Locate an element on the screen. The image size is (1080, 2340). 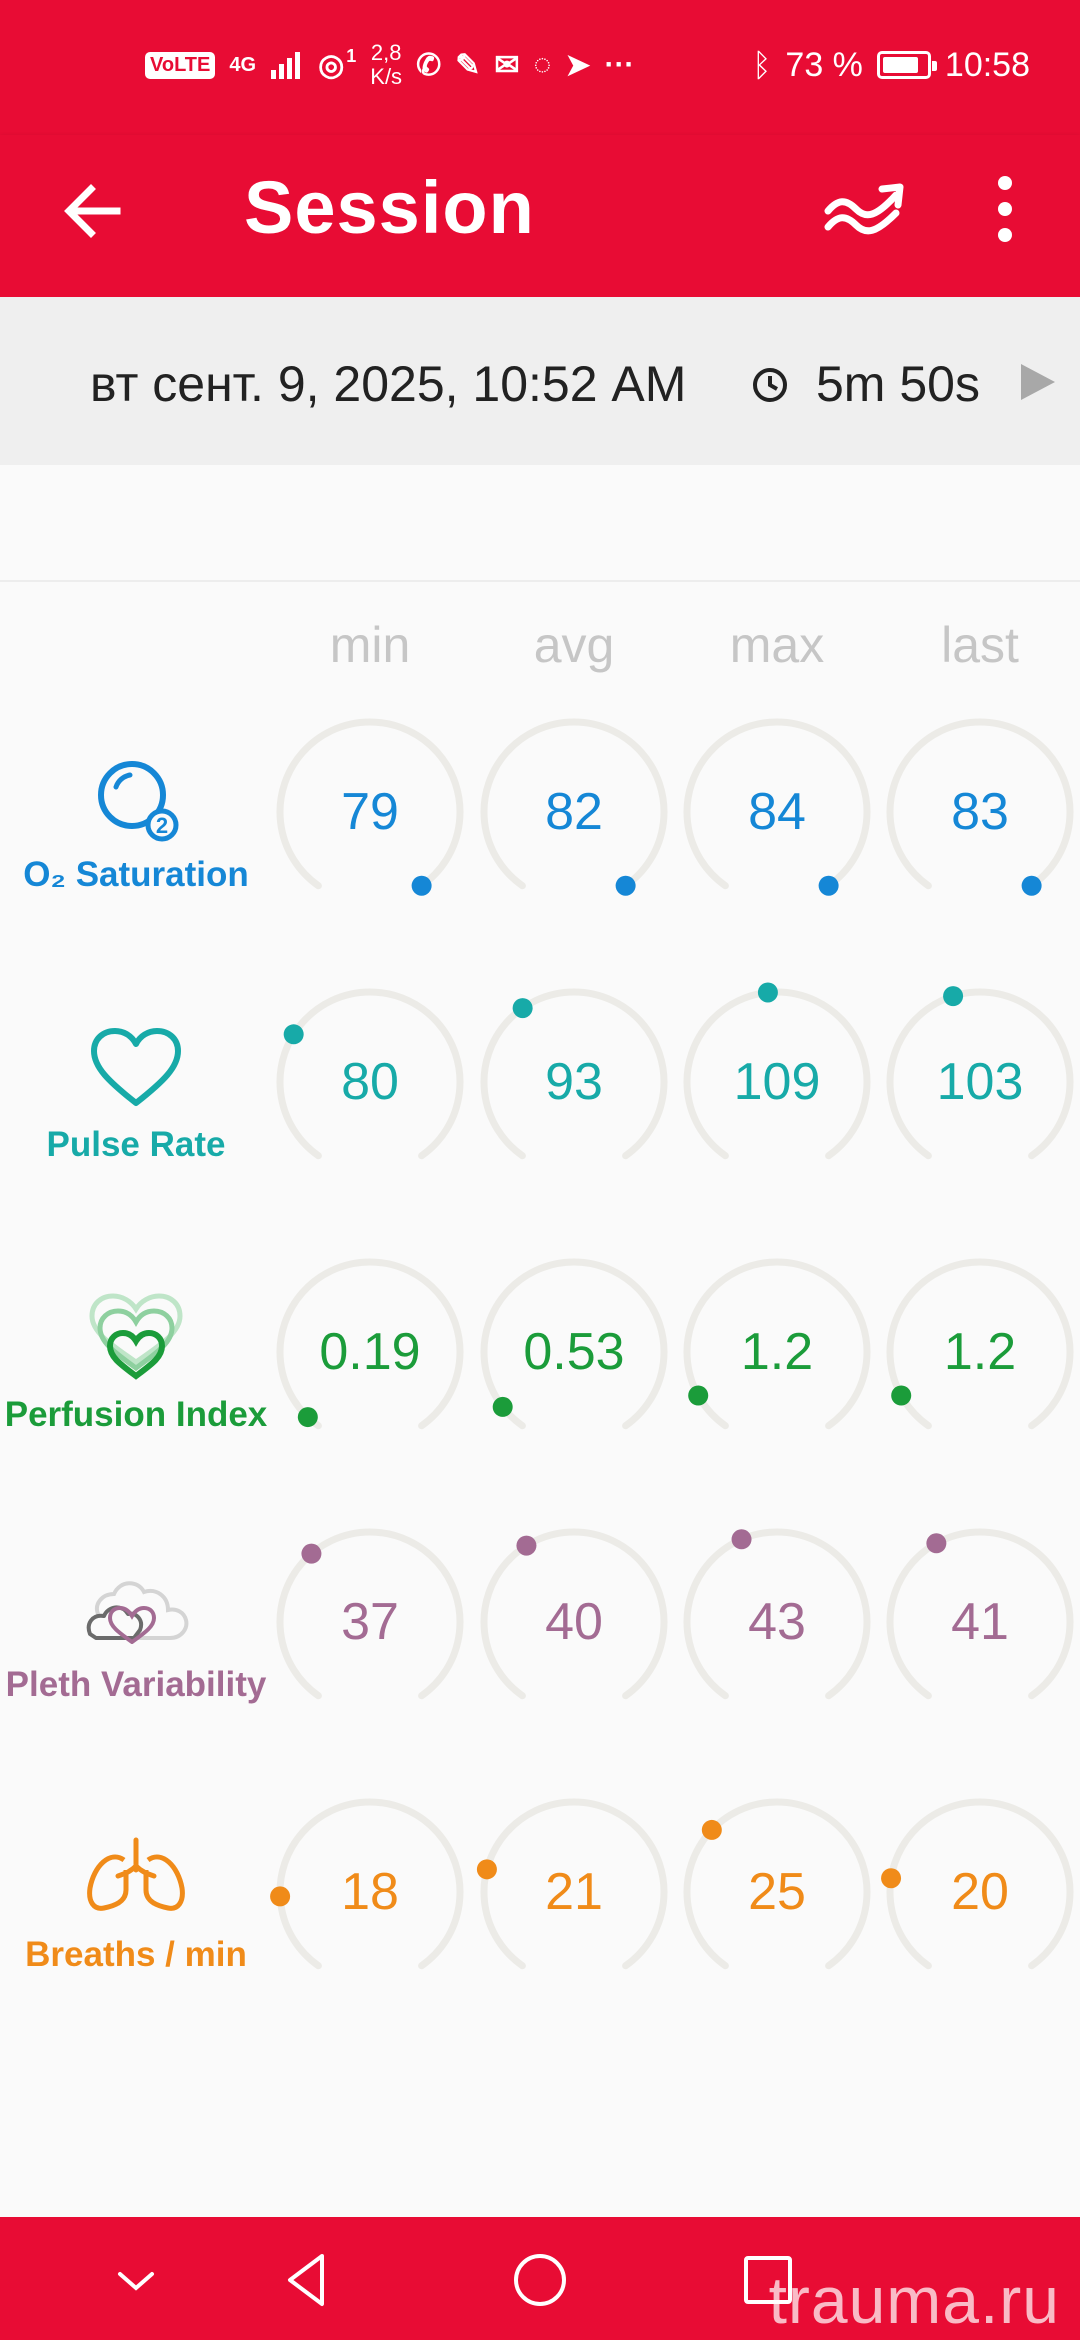
battery-percent: 73 % is located at coordinates (824, 64).